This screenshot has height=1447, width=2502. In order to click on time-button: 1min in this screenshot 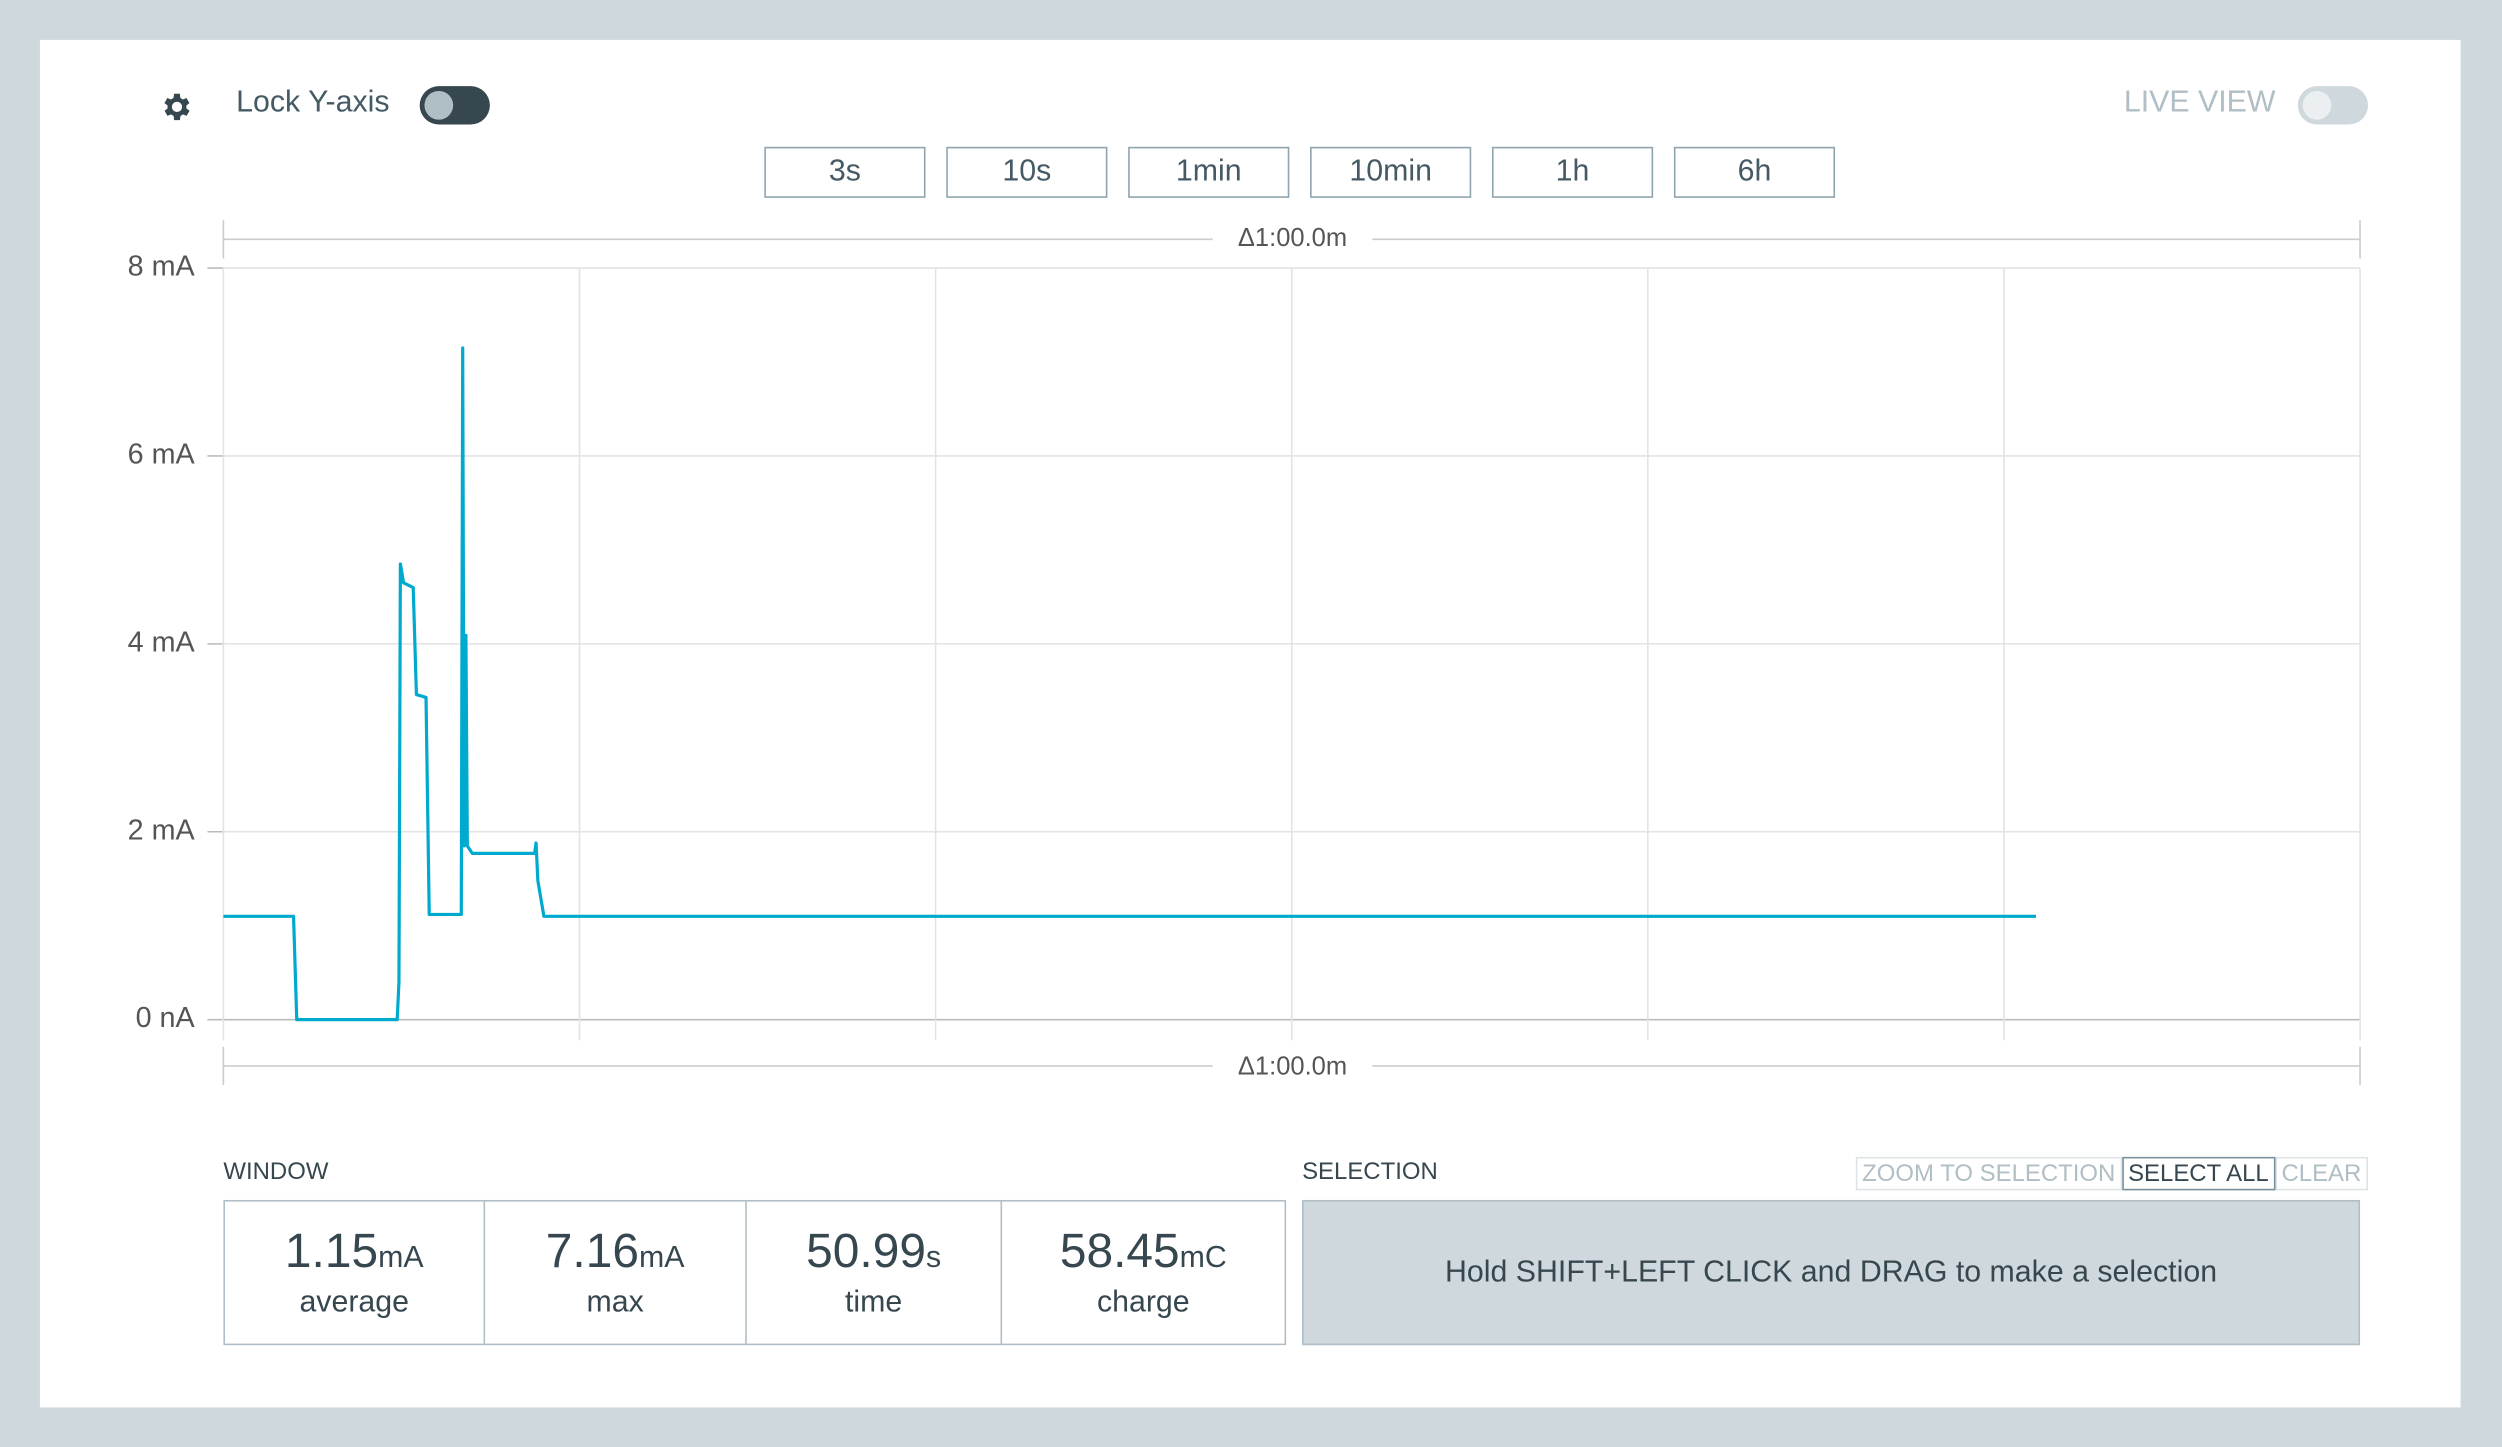, I will do `click(1209, 172)`.